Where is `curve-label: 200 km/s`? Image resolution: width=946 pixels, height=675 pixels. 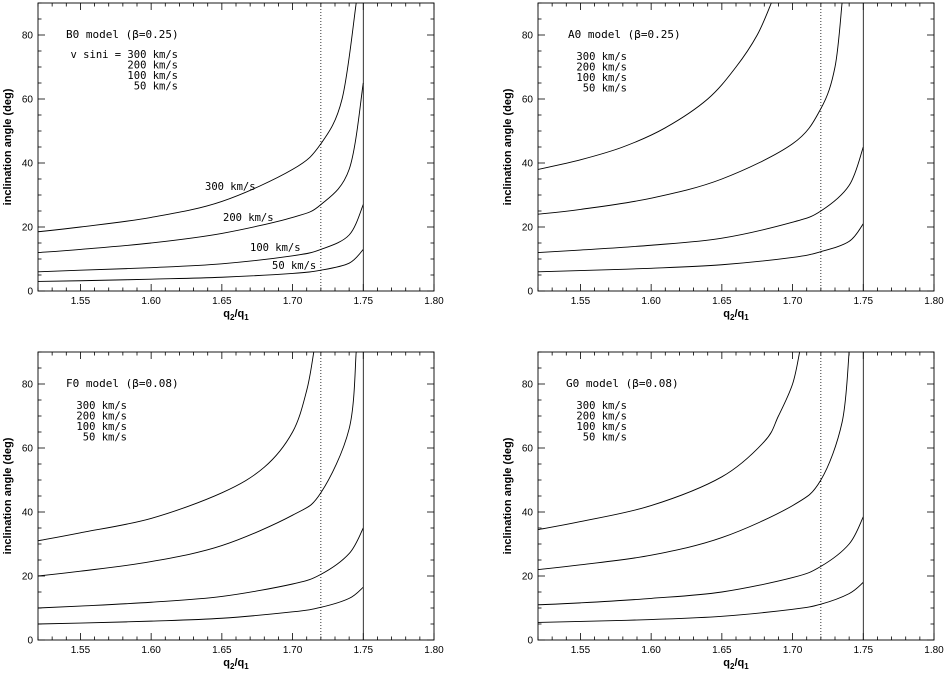
curve-label: 200 km/s is located at coordinates (248, 218).